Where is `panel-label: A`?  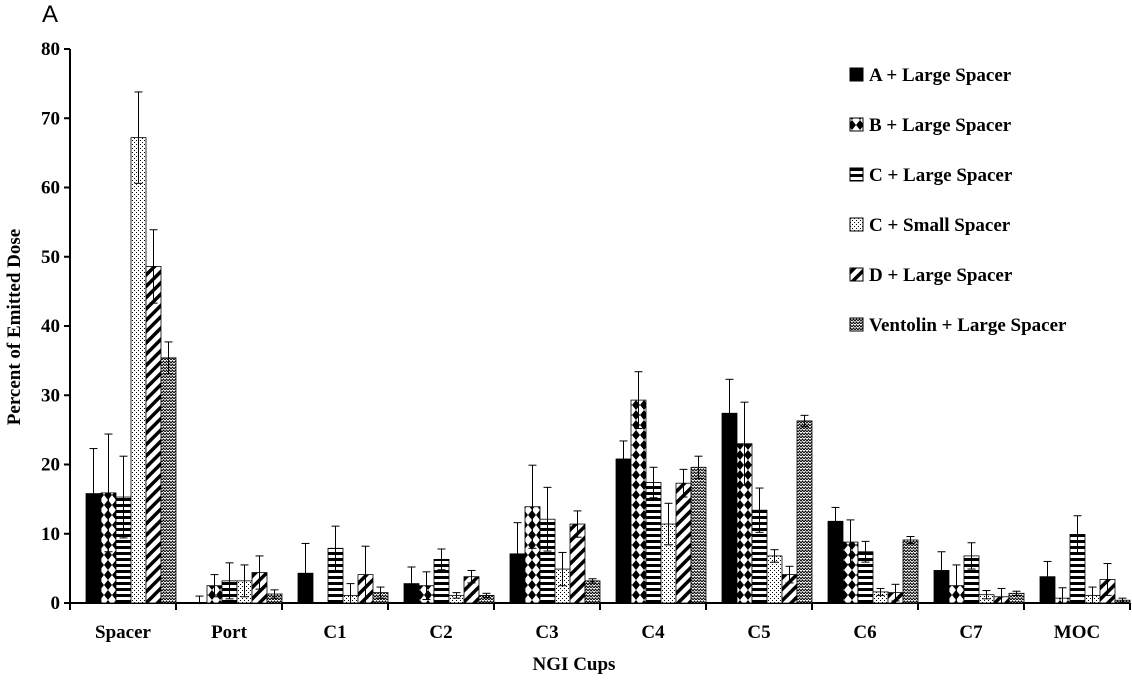 panel-label: A is located at coordinates (50, 14).